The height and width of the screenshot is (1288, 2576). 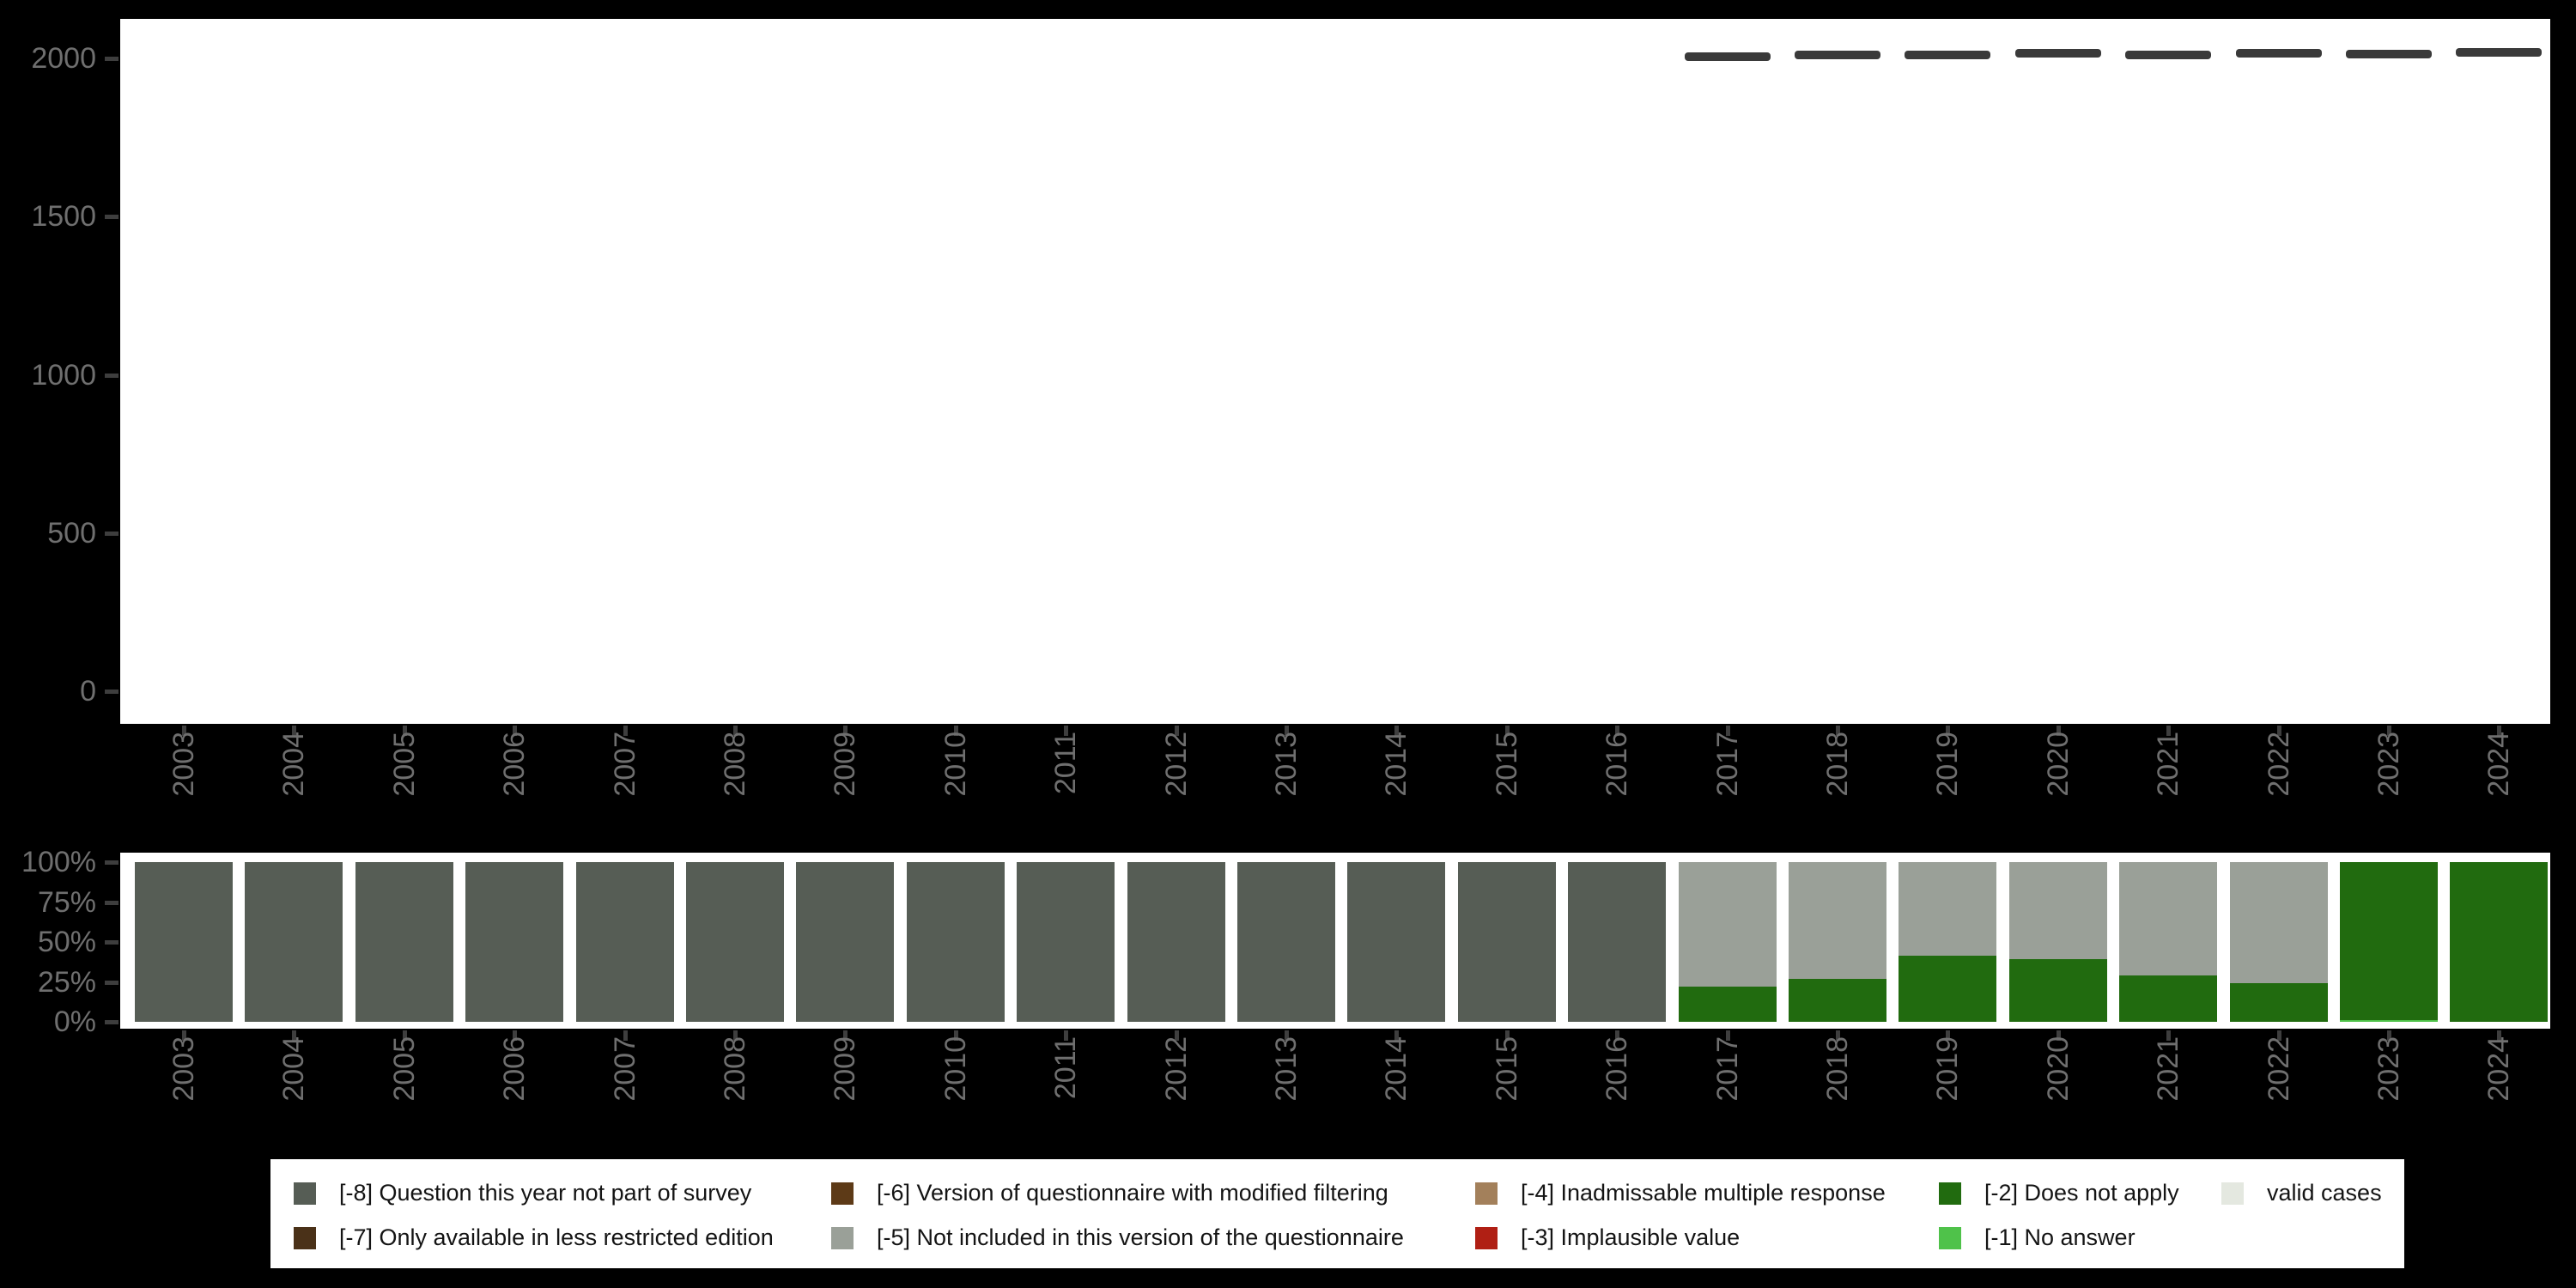 I want to click on legend-item--3: [-3] Implausible value, so click(x=1608, y=1237).